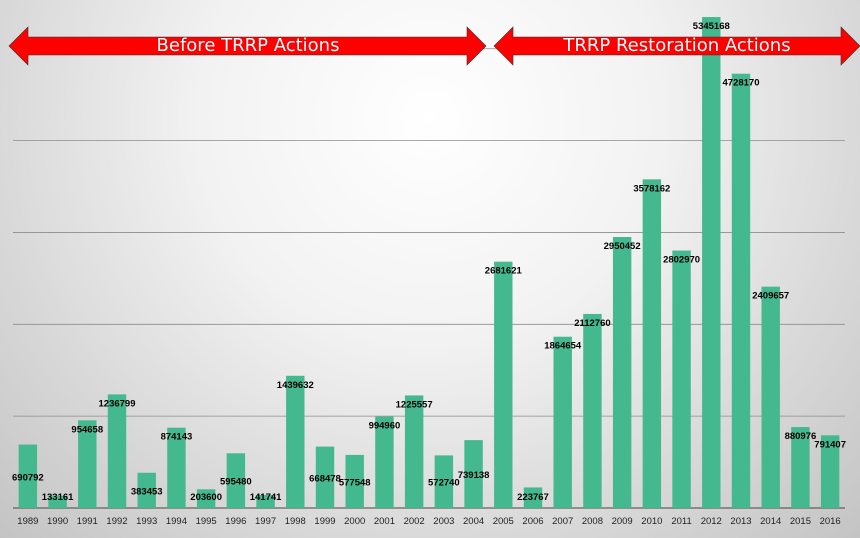 This screenshot has height=538, width=860. Describe the element at coordinates (473, 521) in the screenshot. I see `x-tick-2004: 2004` at that location.